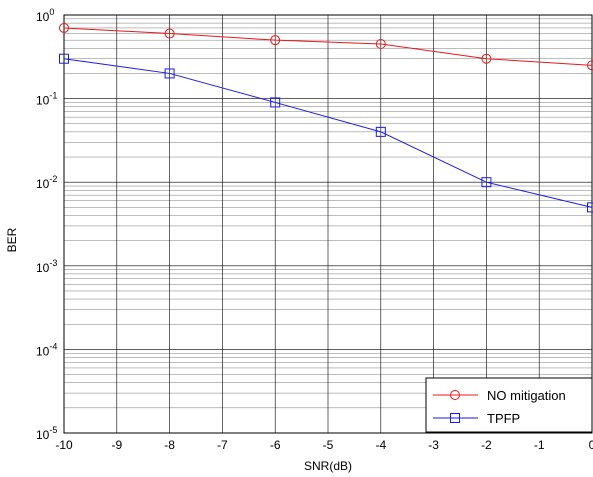 The height and width of the screenshot is (477, 593). I want to click on x-tick-label: -10, so click(64, 445).